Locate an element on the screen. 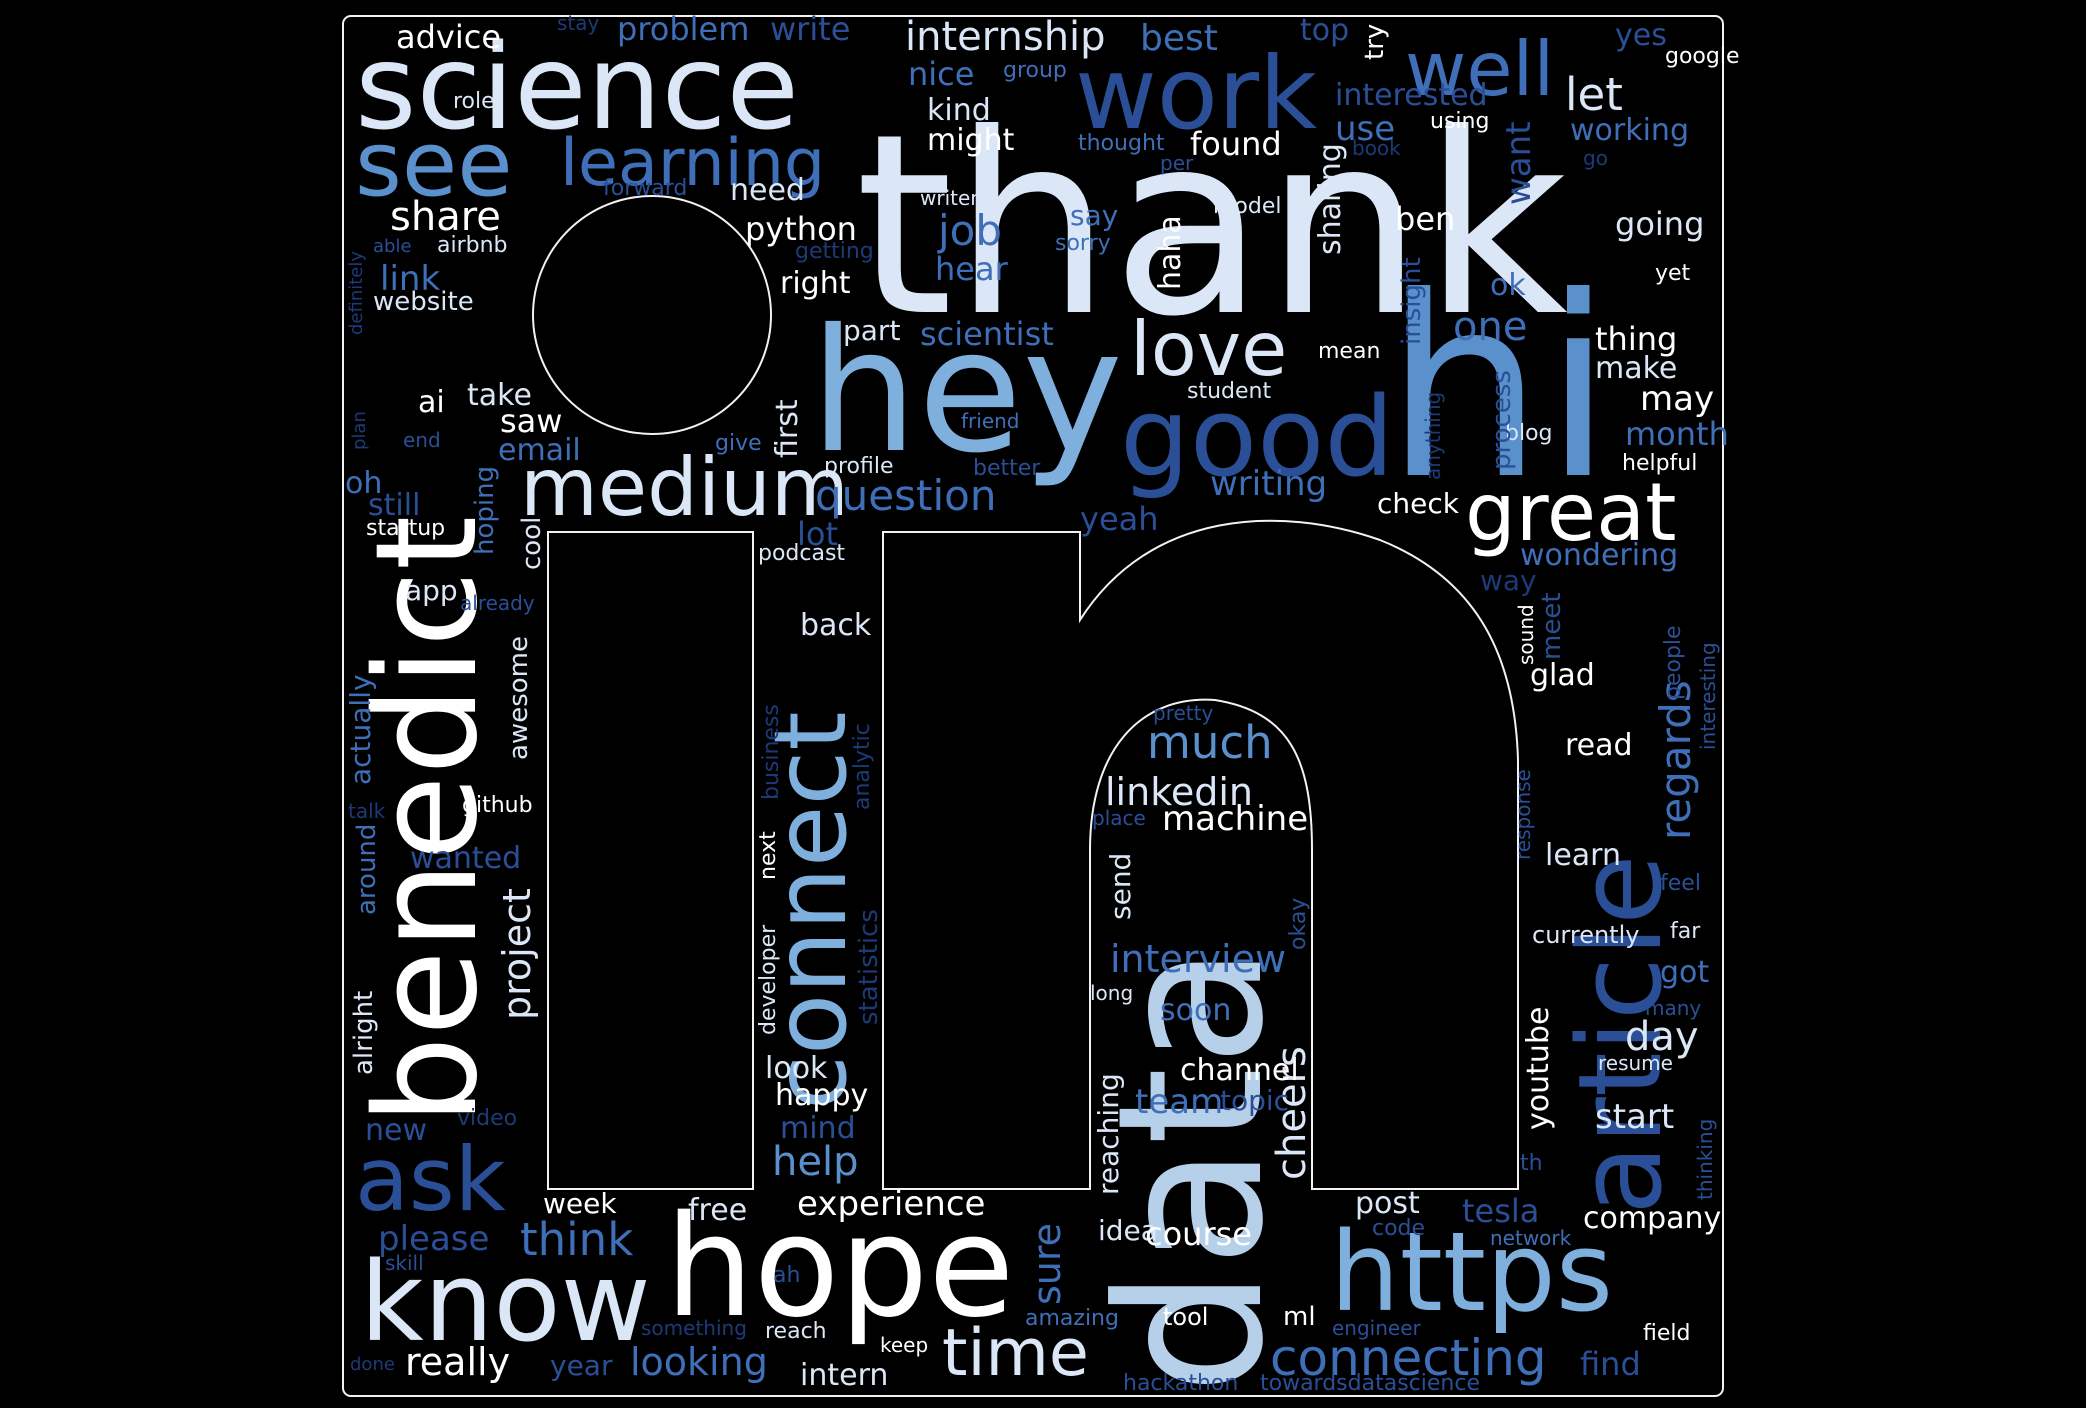 This screenshot has height=1408, width=2086. word-skill: skill is located at coordinates (404, 1263).